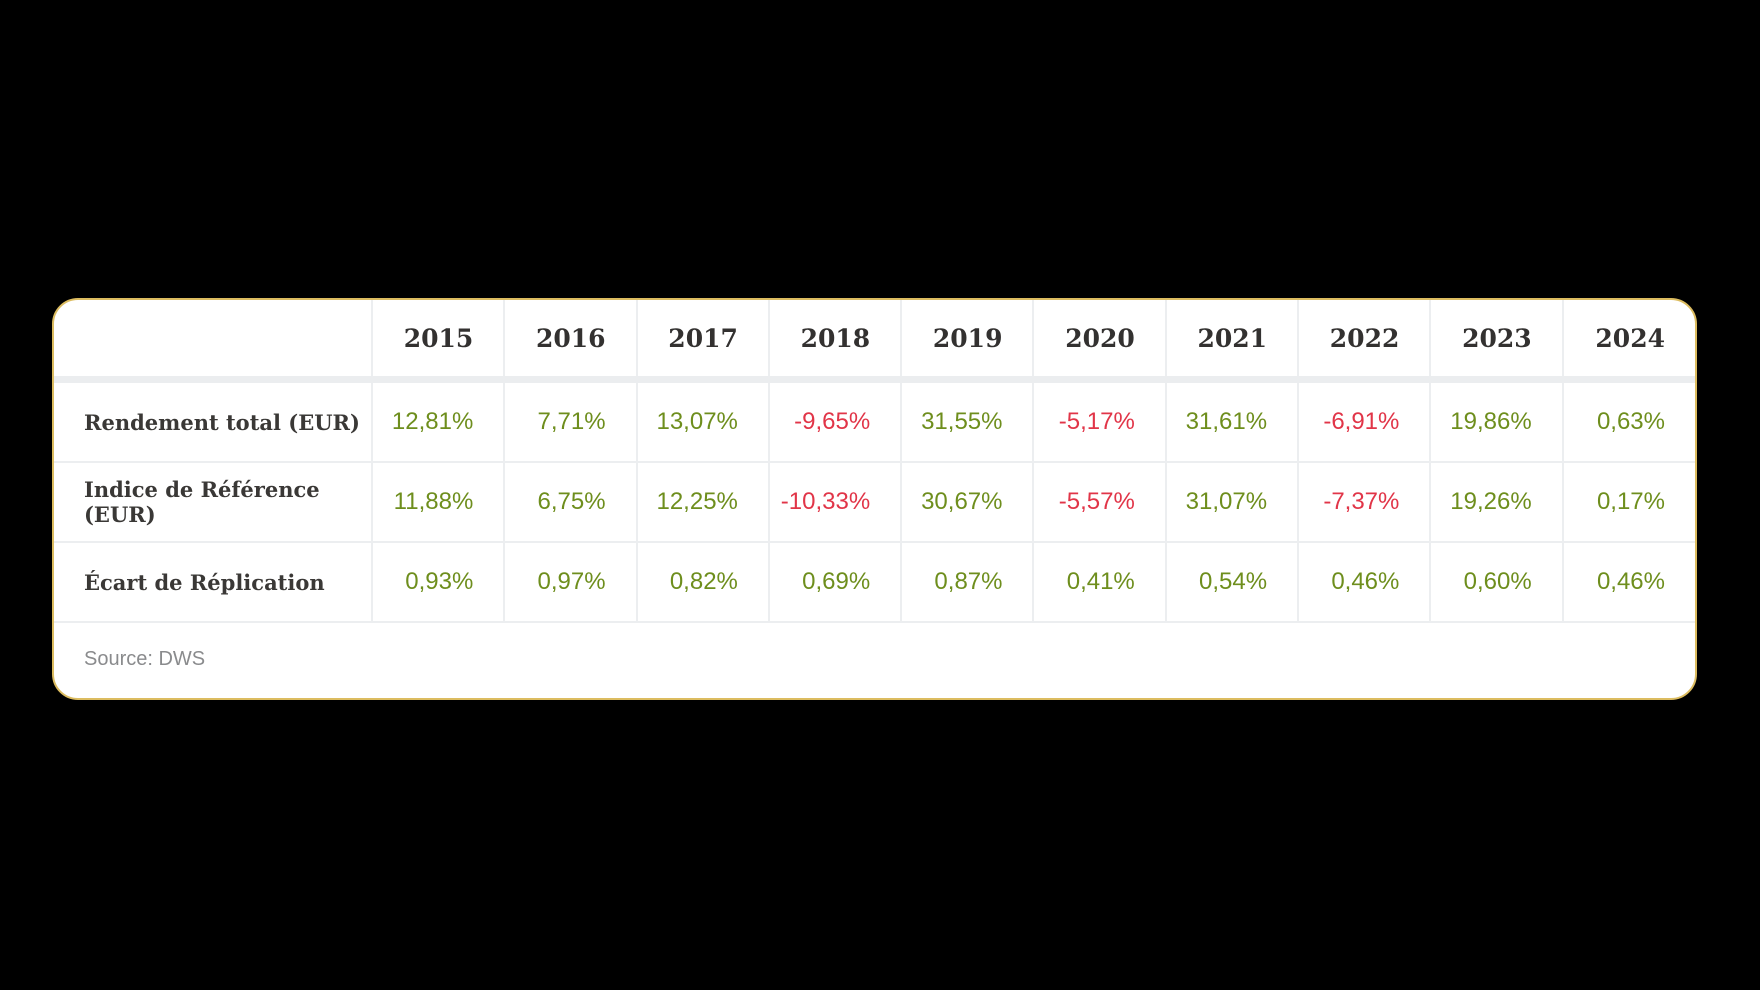 The height and width of the screenshot is (990, 1760). Describe the element at coordinates (1496, 341) in the screenshot. I see `year-header-2023: 2023` at that location.